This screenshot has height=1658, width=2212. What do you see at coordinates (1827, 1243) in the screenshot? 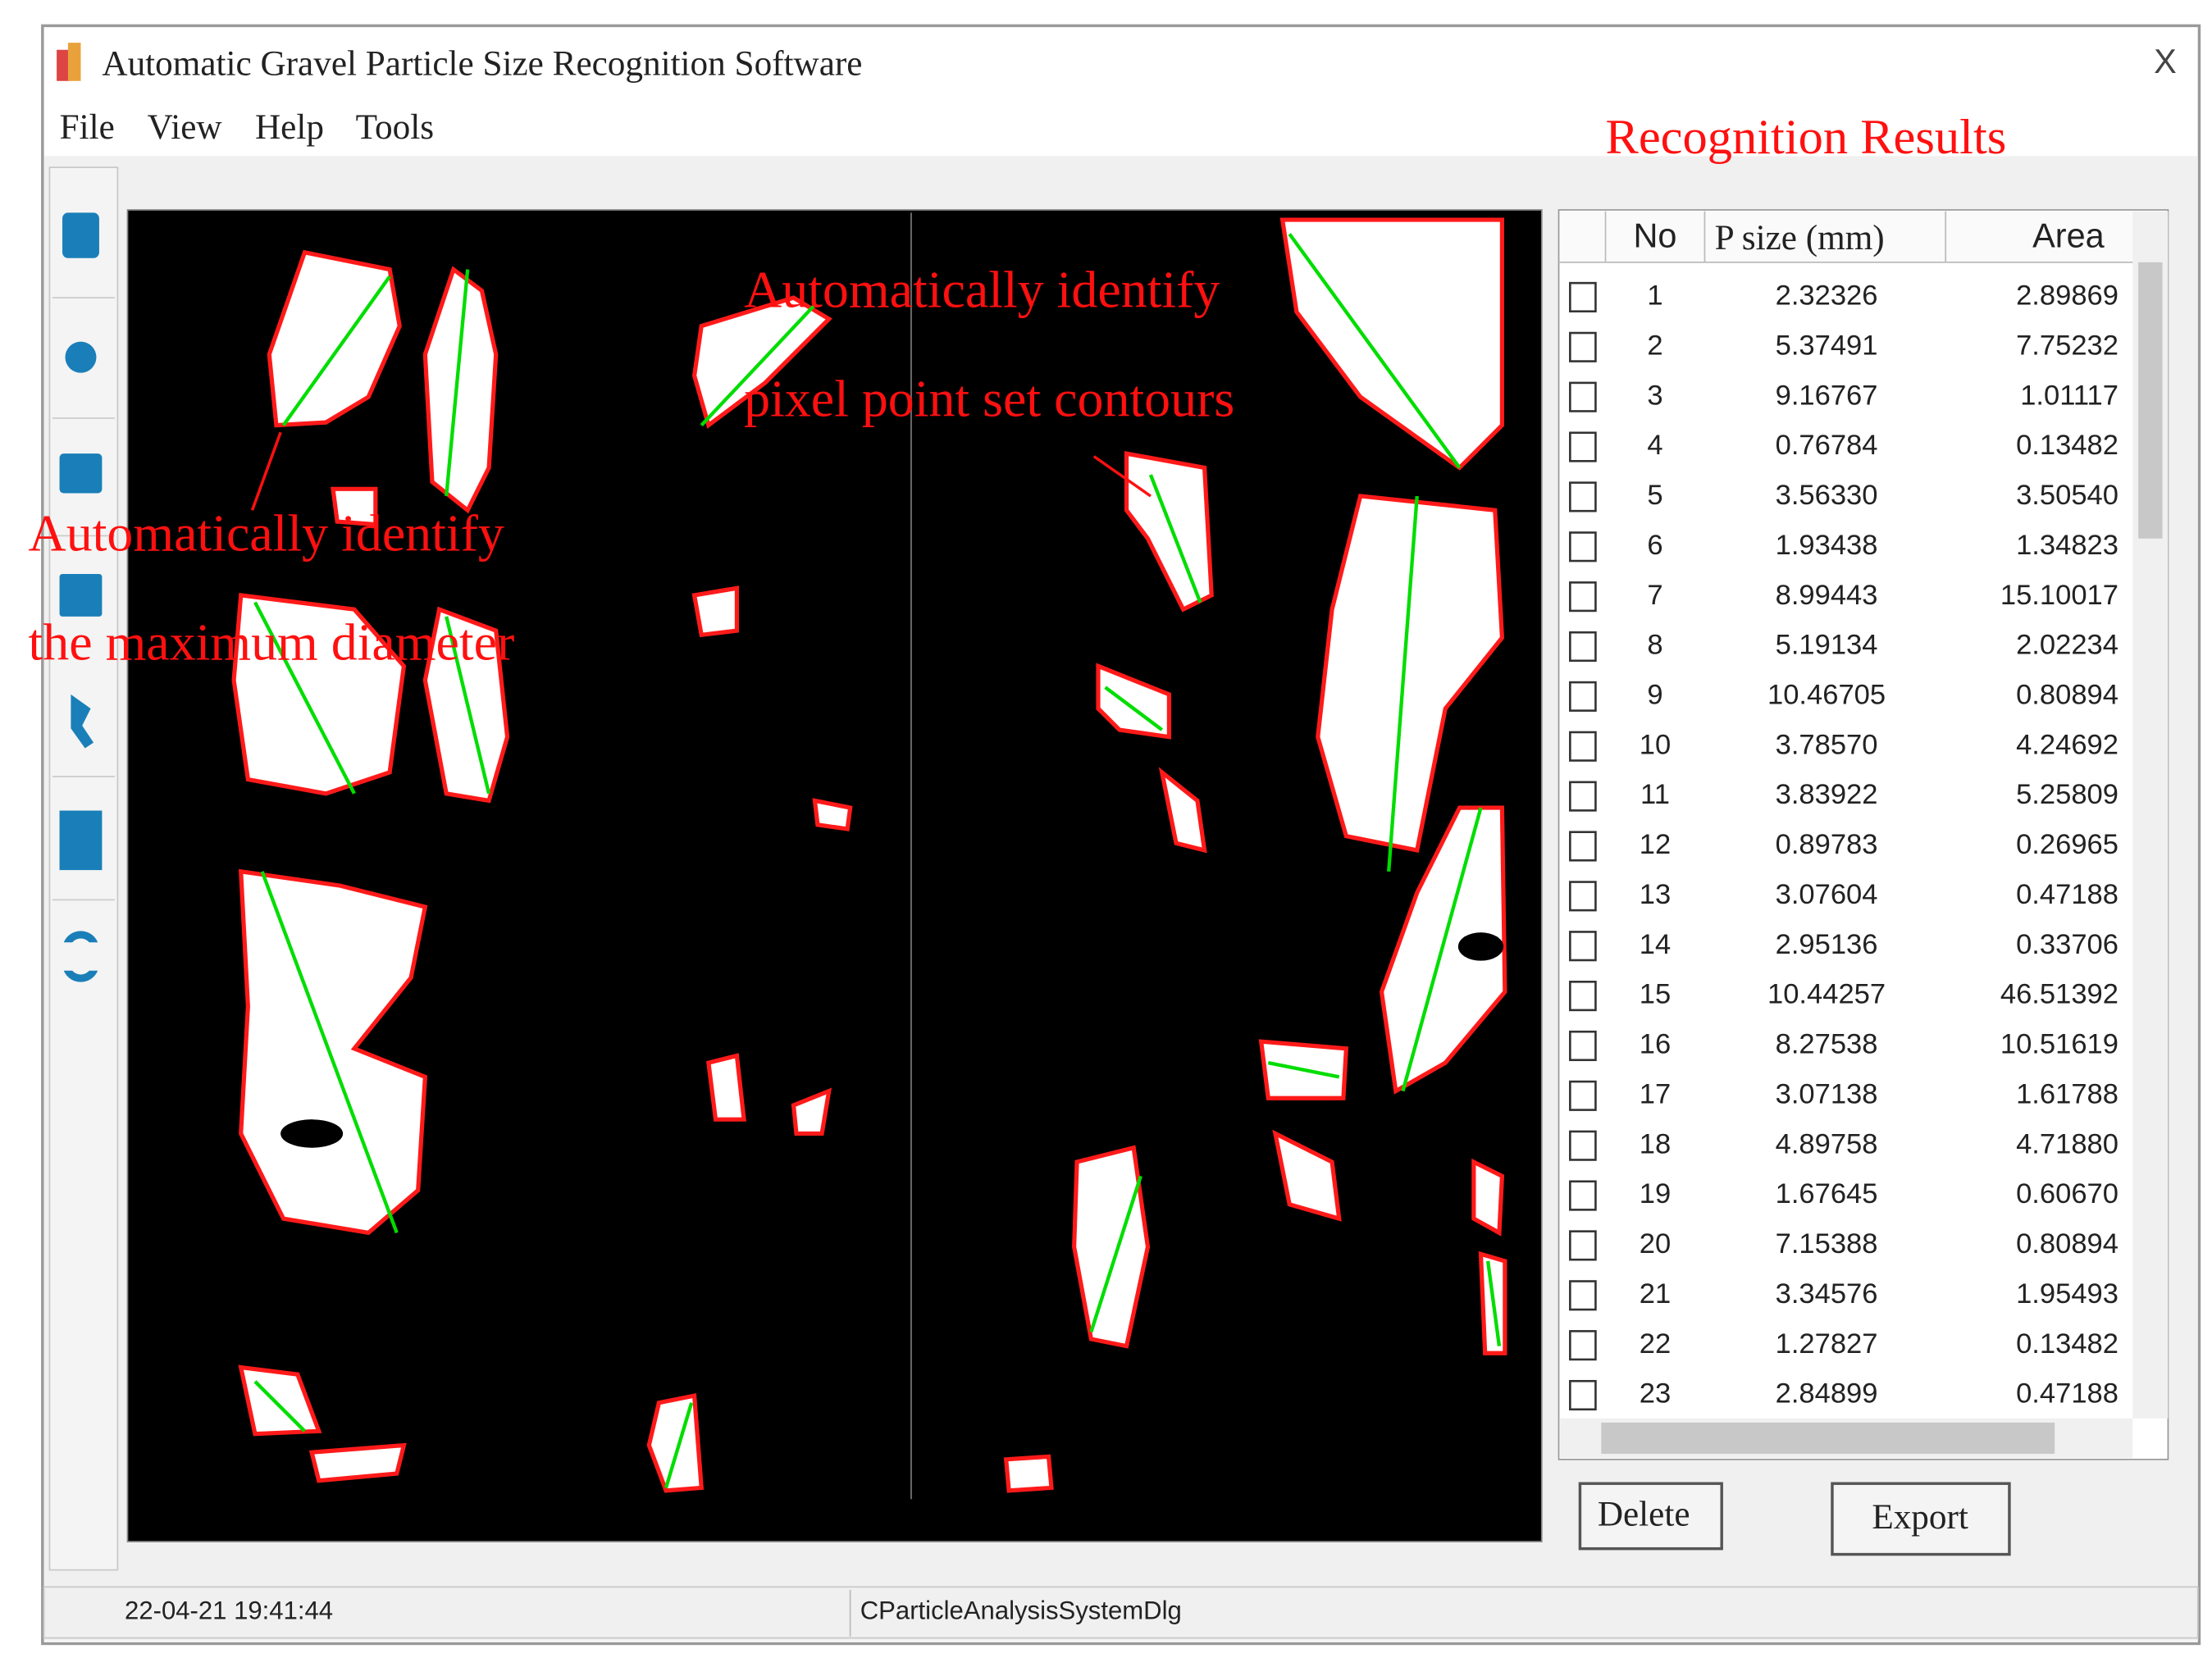
I see `row-psize: 7.15388` at bounding box center [1827, 1243].